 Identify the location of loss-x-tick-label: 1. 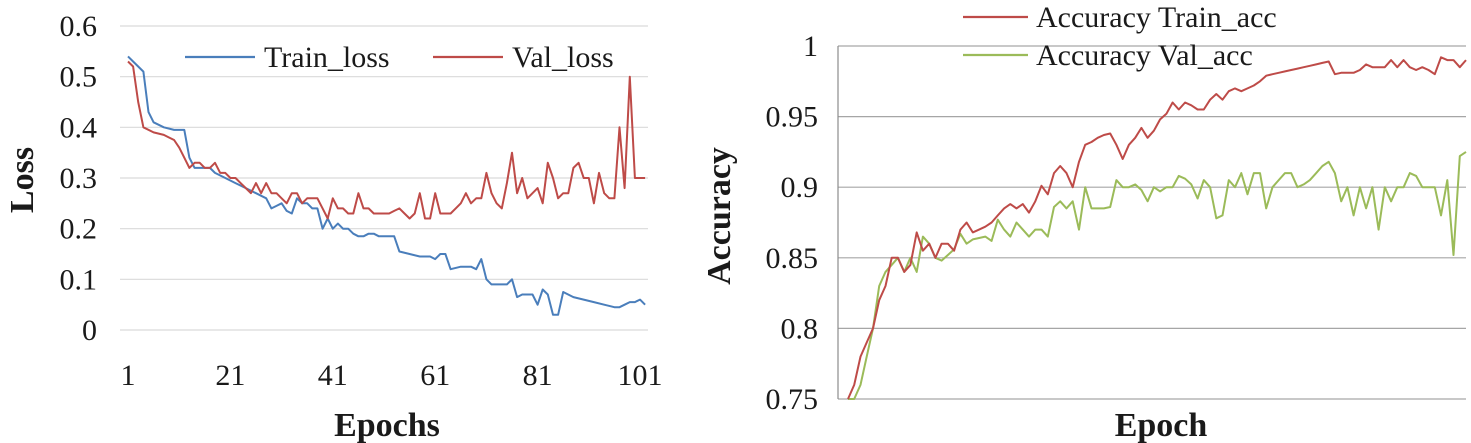
(128, 375).